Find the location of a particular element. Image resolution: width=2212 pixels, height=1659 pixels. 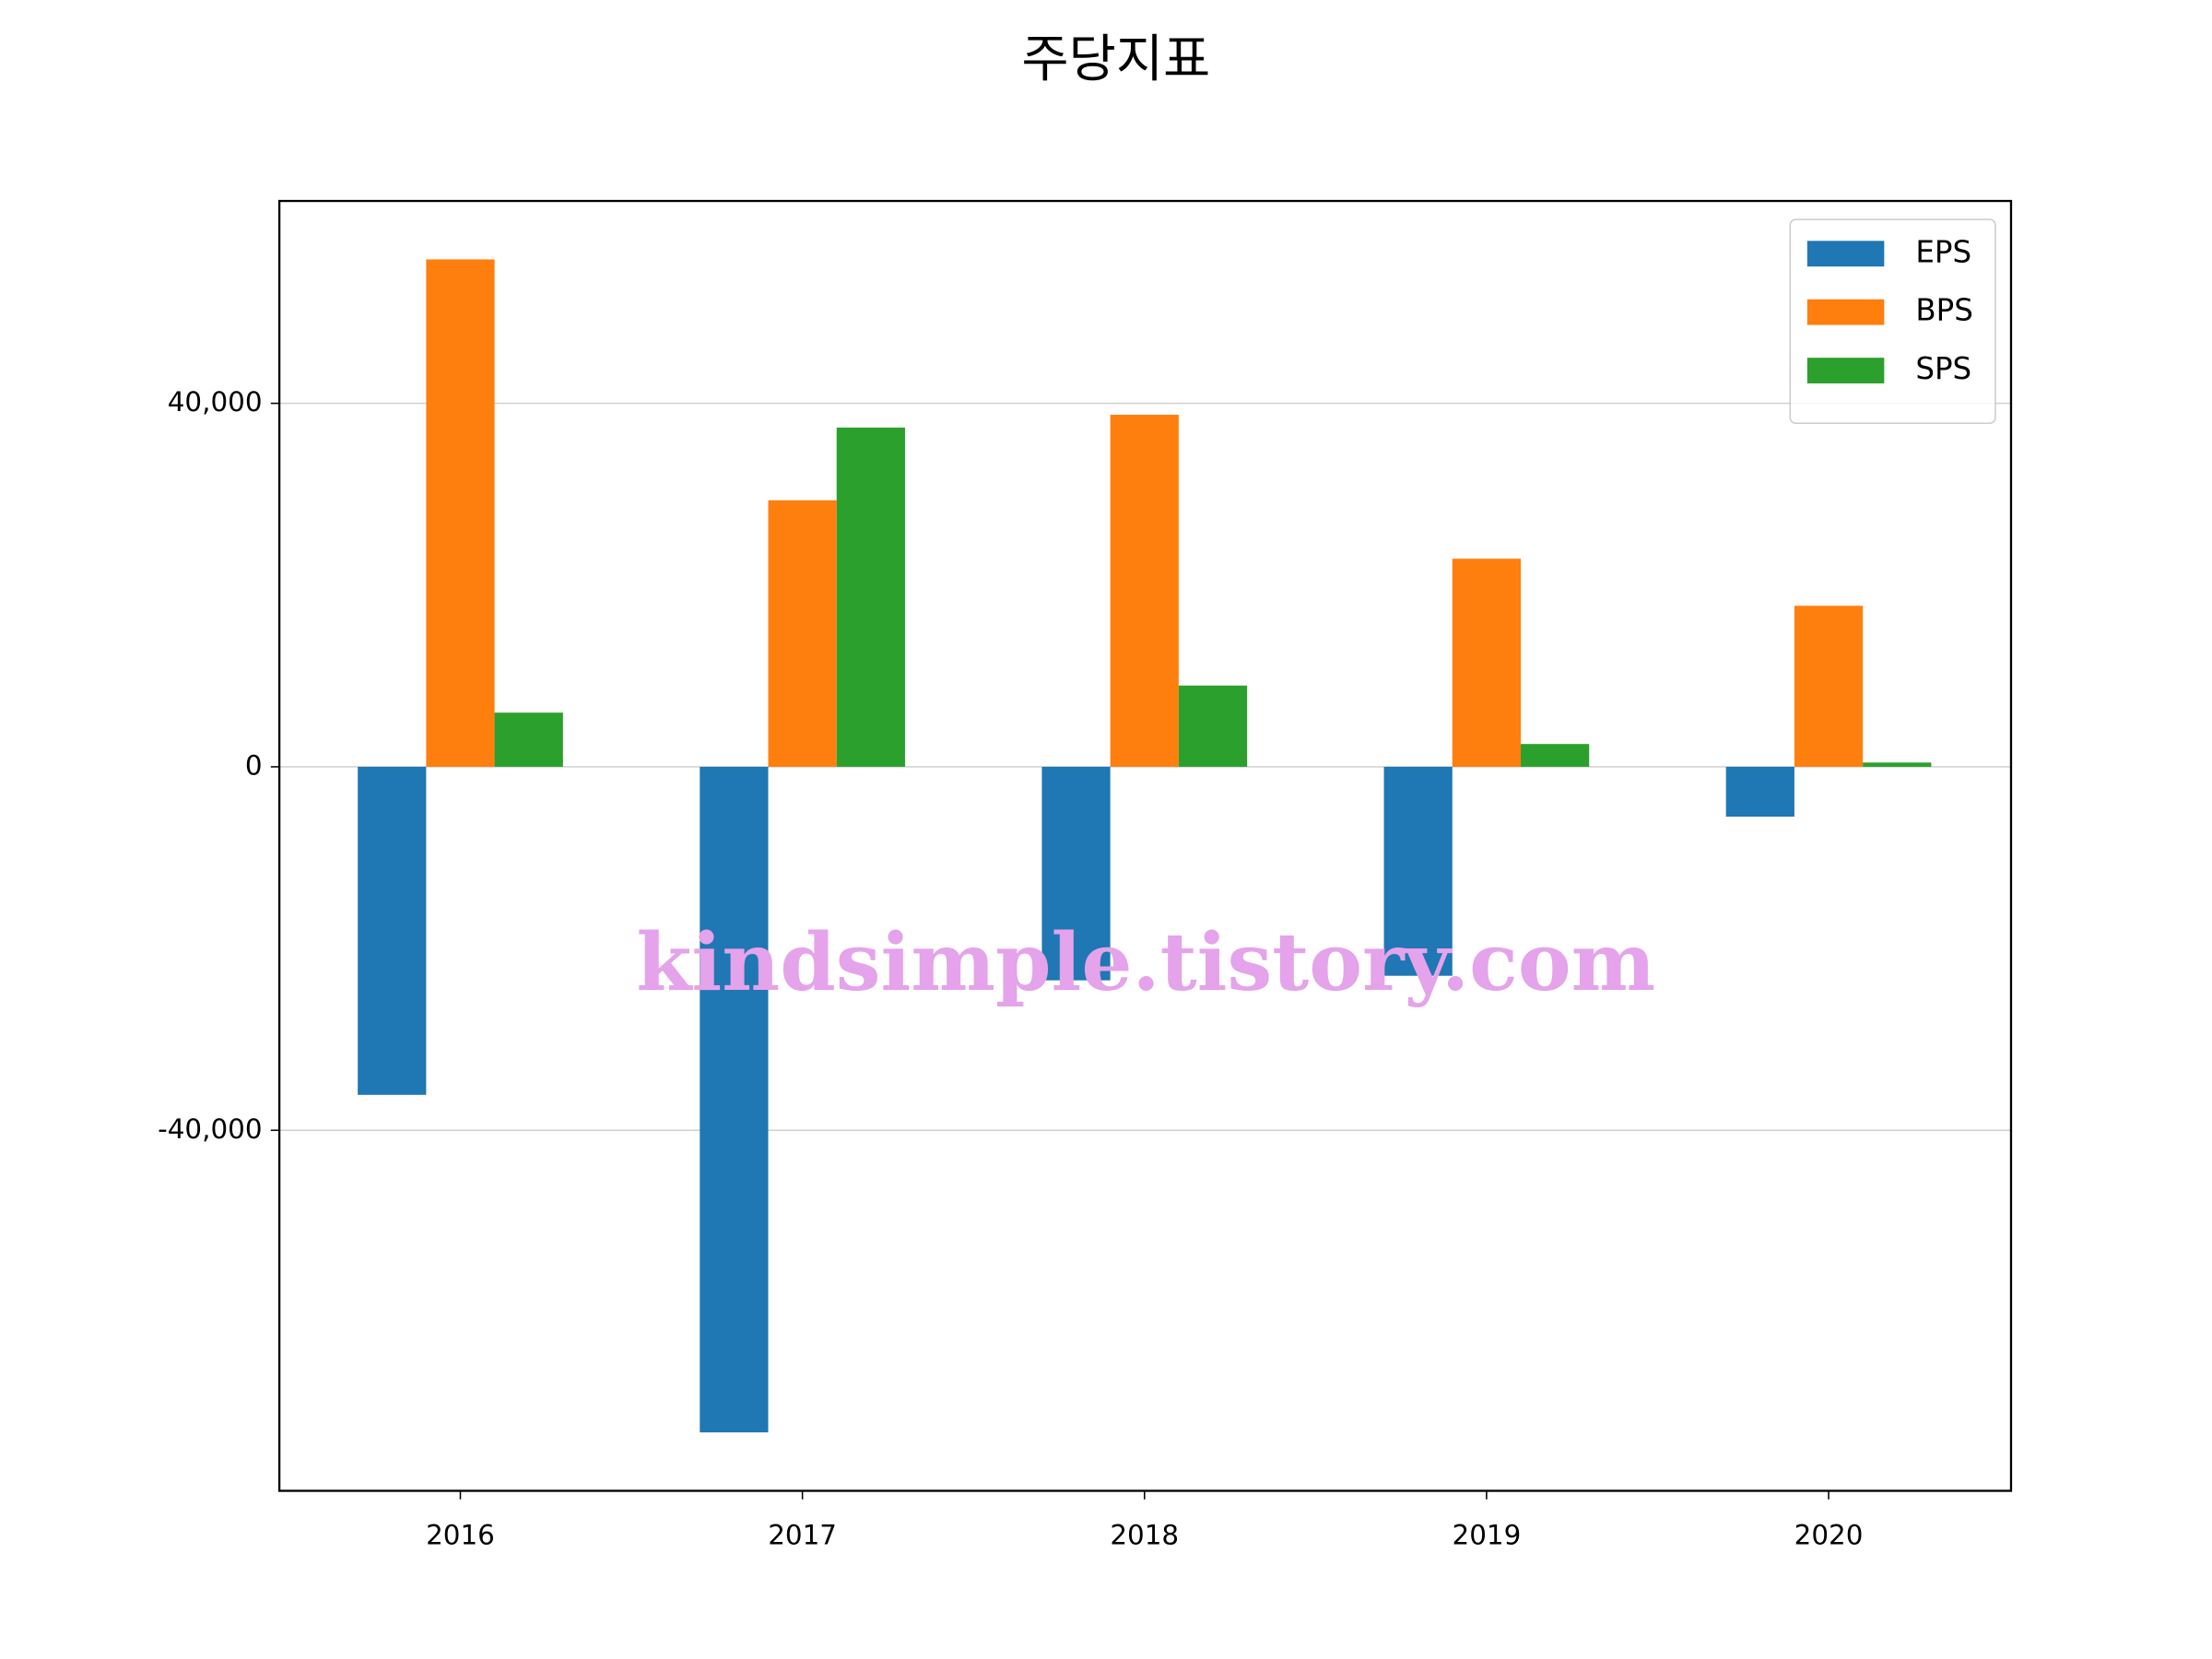

x-tick-label: 2020 is located at coordinates (1829, 1535).